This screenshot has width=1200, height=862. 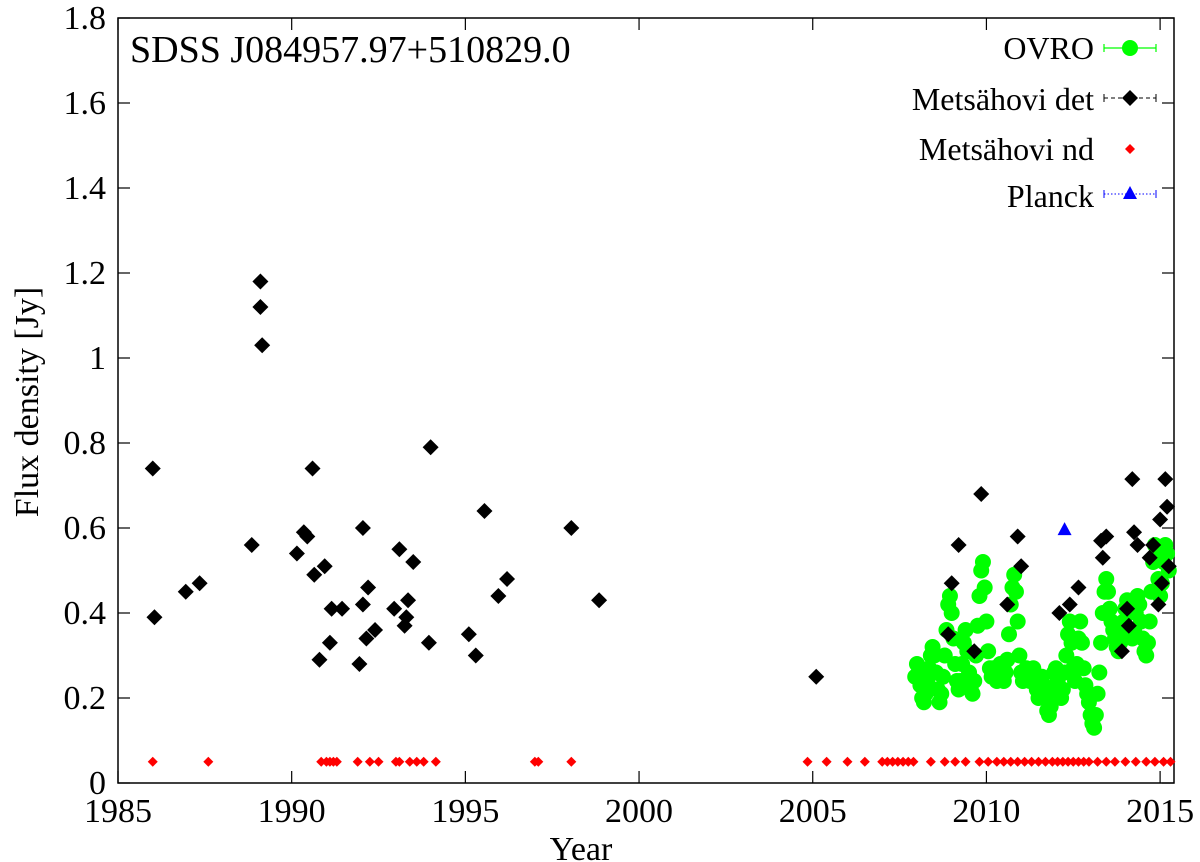 What do you see at coordinates (85, 528) in the screenshot?
I see `y-tick-label: 0.6` at bounding box center [85, 528].